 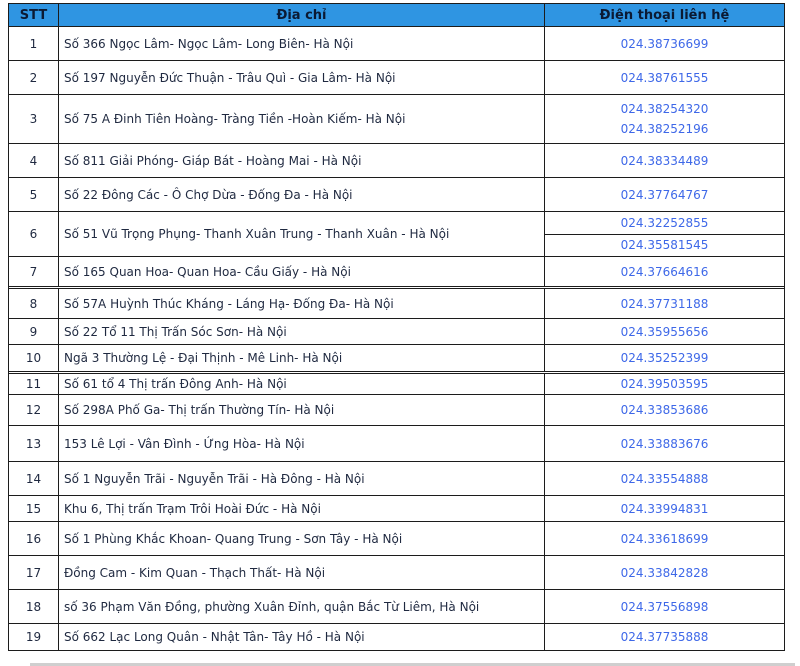 I want to click on header-address: Địa chỉ, so click(x=301, y=15).